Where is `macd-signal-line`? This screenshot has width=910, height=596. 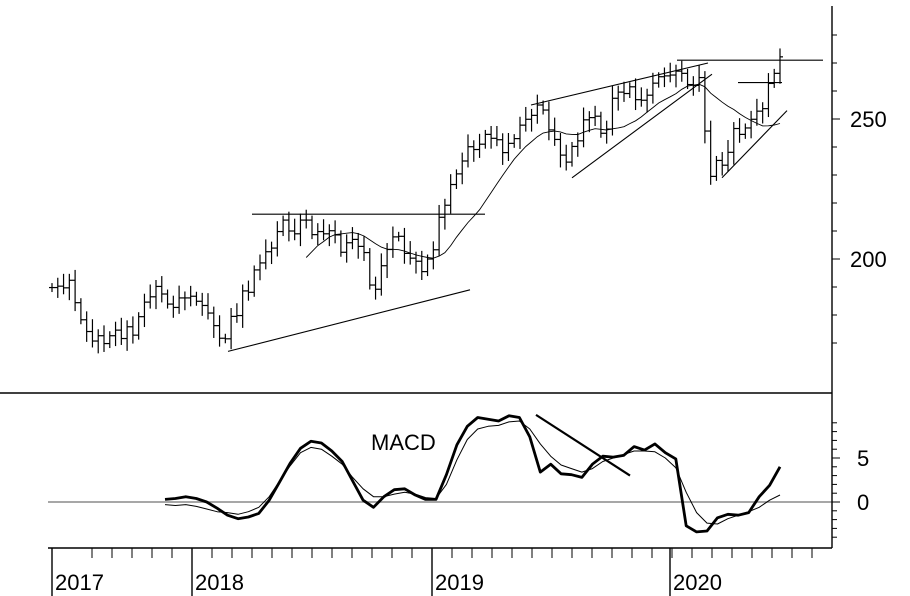
macd-signal-line is located at coordinates (472, 472).